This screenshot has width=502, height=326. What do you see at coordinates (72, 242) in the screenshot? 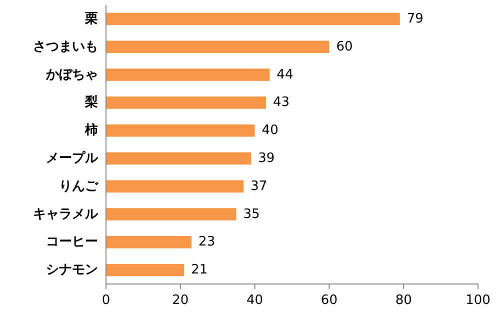
I see `y-tick-label: コーヒー` at bounding box center [72, 242].